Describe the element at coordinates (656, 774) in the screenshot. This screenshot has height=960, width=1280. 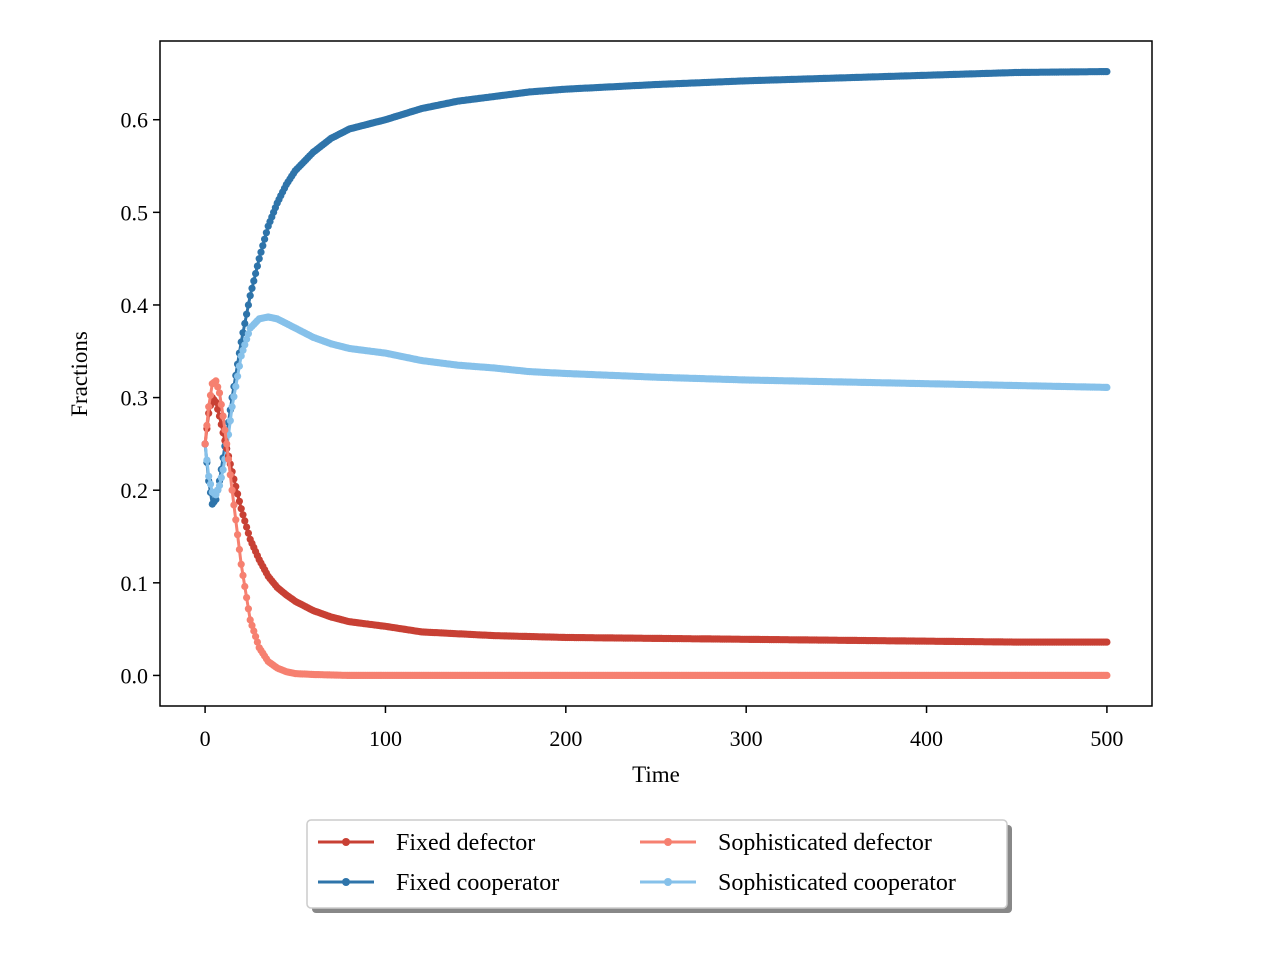
I see `x-axis-label: Time` at that location.